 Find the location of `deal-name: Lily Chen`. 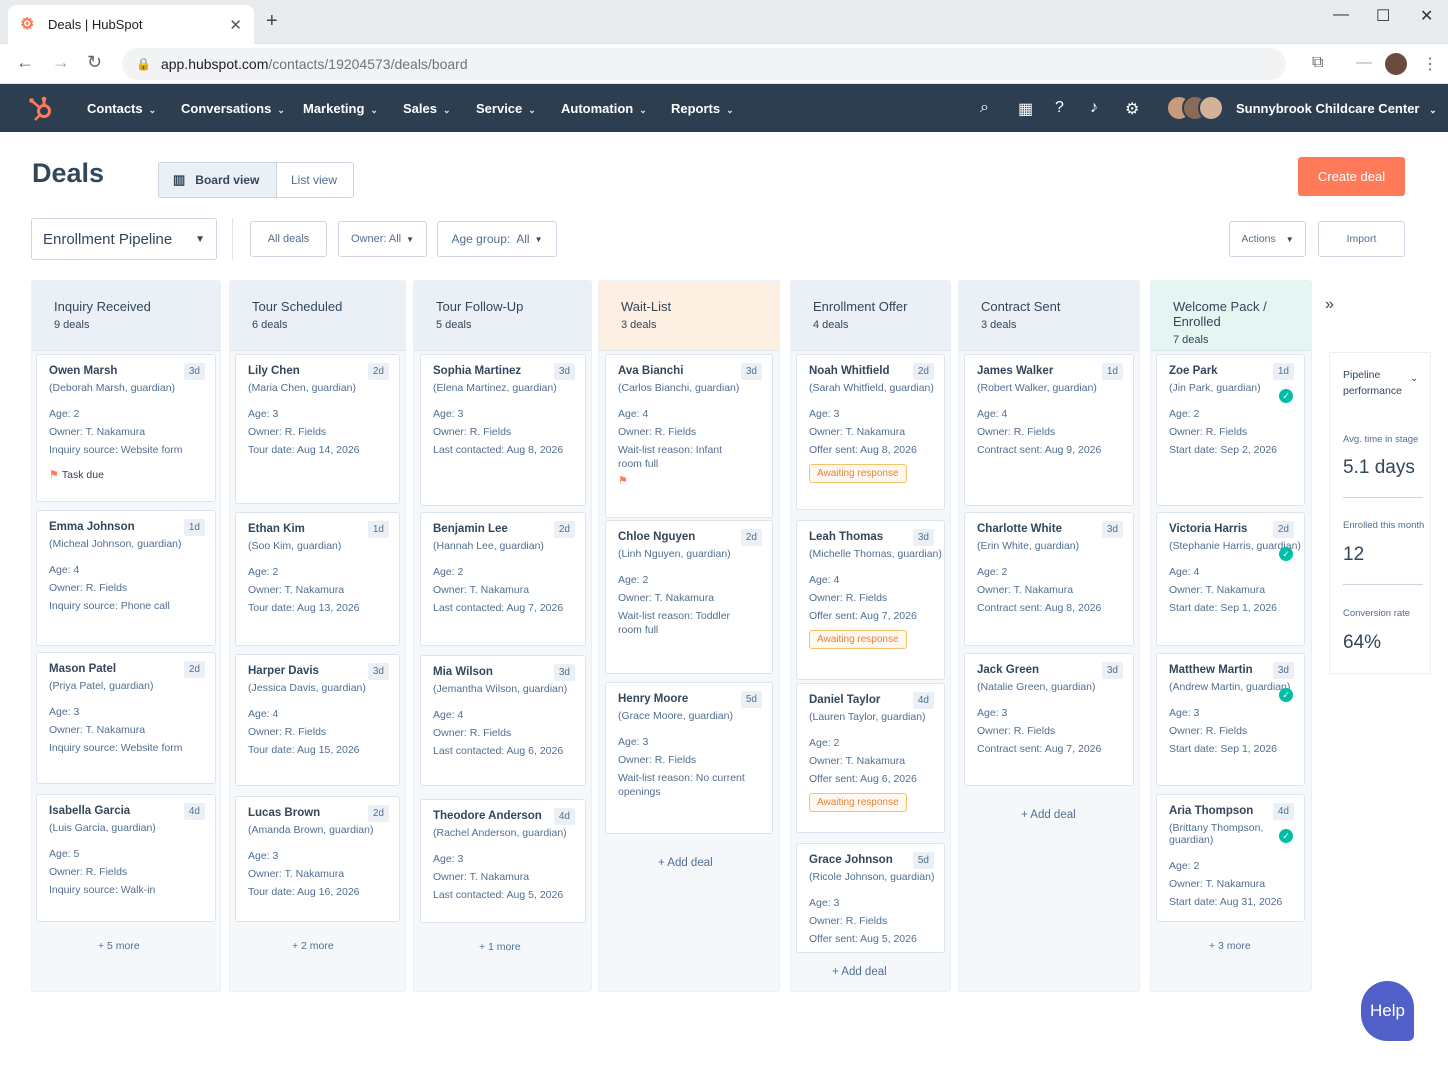

deal-name: Lily Chen is located at coordinates (274, 371).